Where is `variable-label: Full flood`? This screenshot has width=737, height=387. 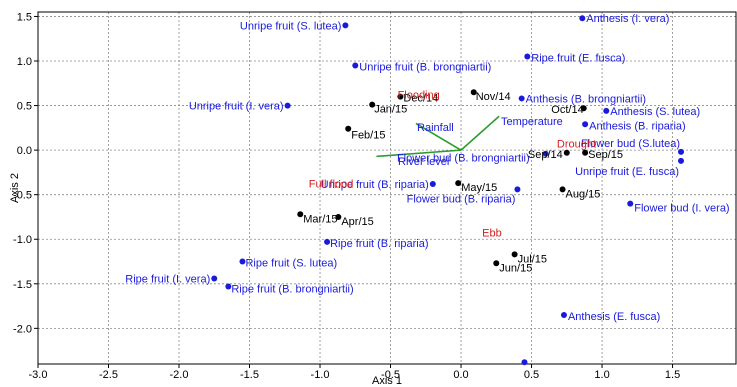
variable-label: Full flood is located at coordinates (331, 185).